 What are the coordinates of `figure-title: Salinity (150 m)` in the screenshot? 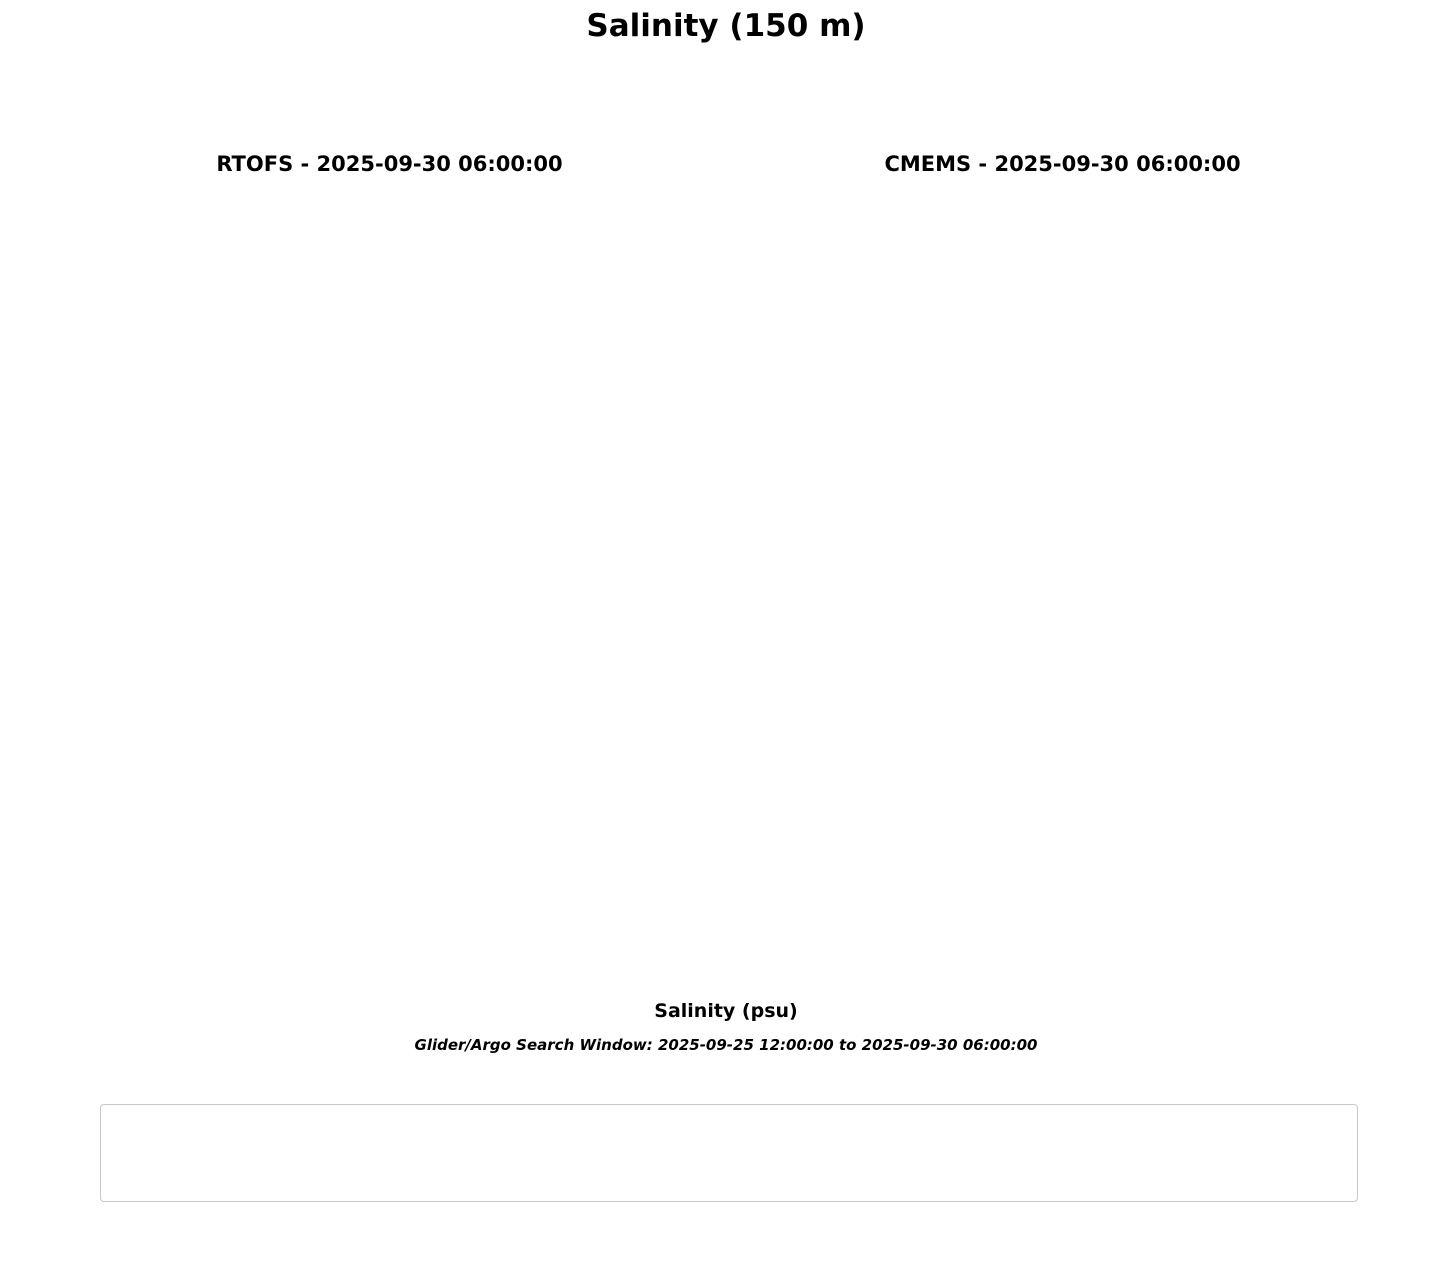 It's located at (726, 26).